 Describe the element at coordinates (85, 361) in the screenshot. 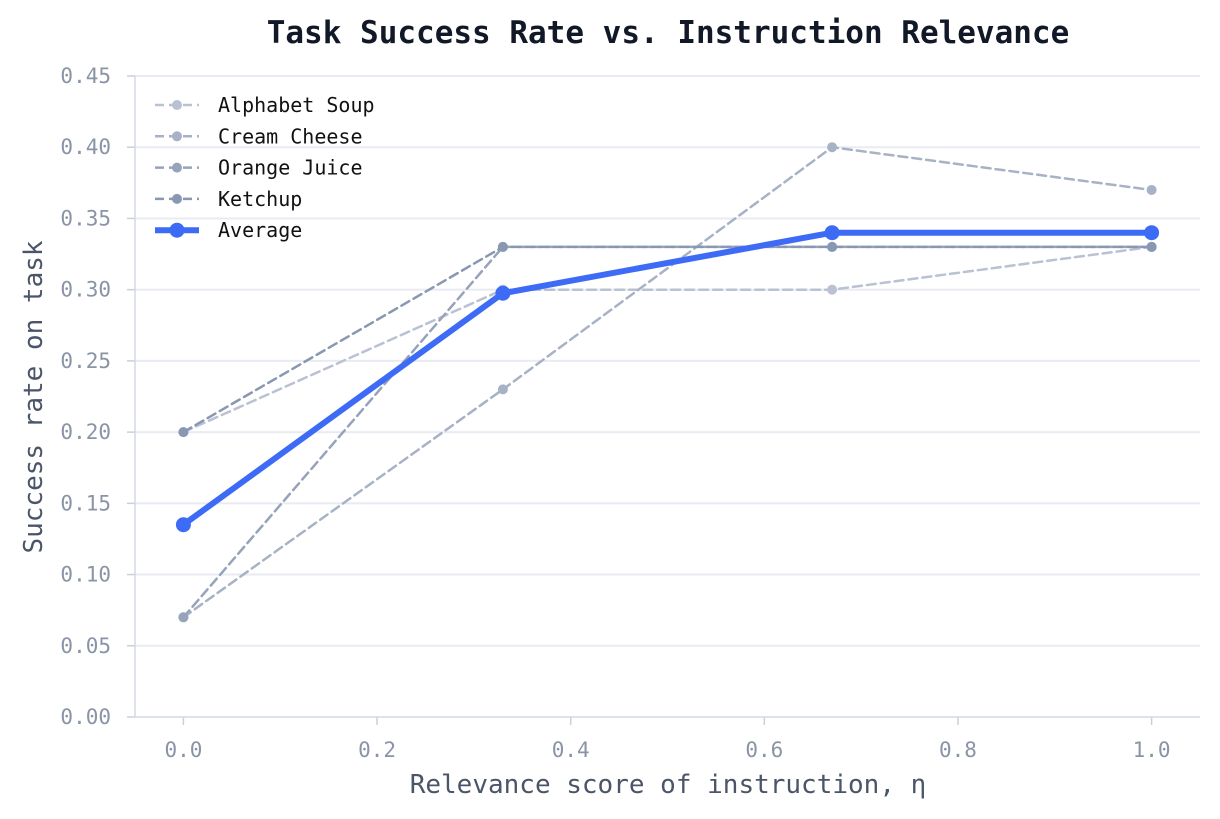

I see `y-tick-label: 0.25` at that location.